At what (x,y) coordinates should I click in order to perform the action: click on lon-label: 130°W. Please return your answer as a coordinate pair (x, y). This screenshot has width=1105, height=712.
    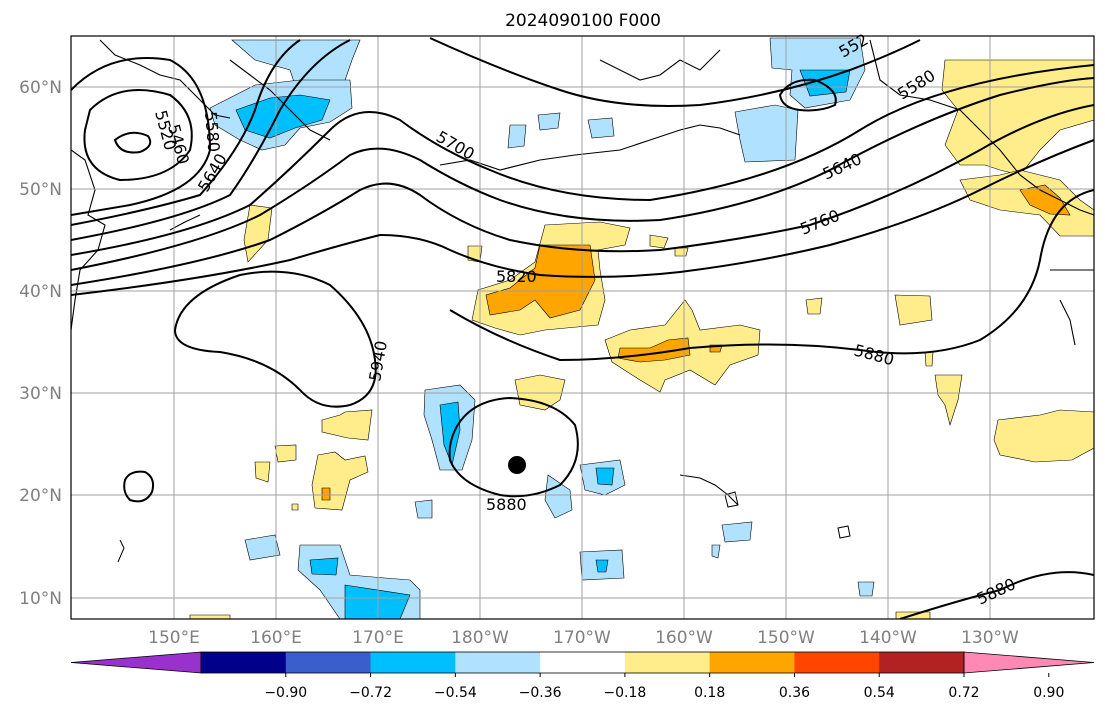
    Looking at the image, I should click on (990, 638).